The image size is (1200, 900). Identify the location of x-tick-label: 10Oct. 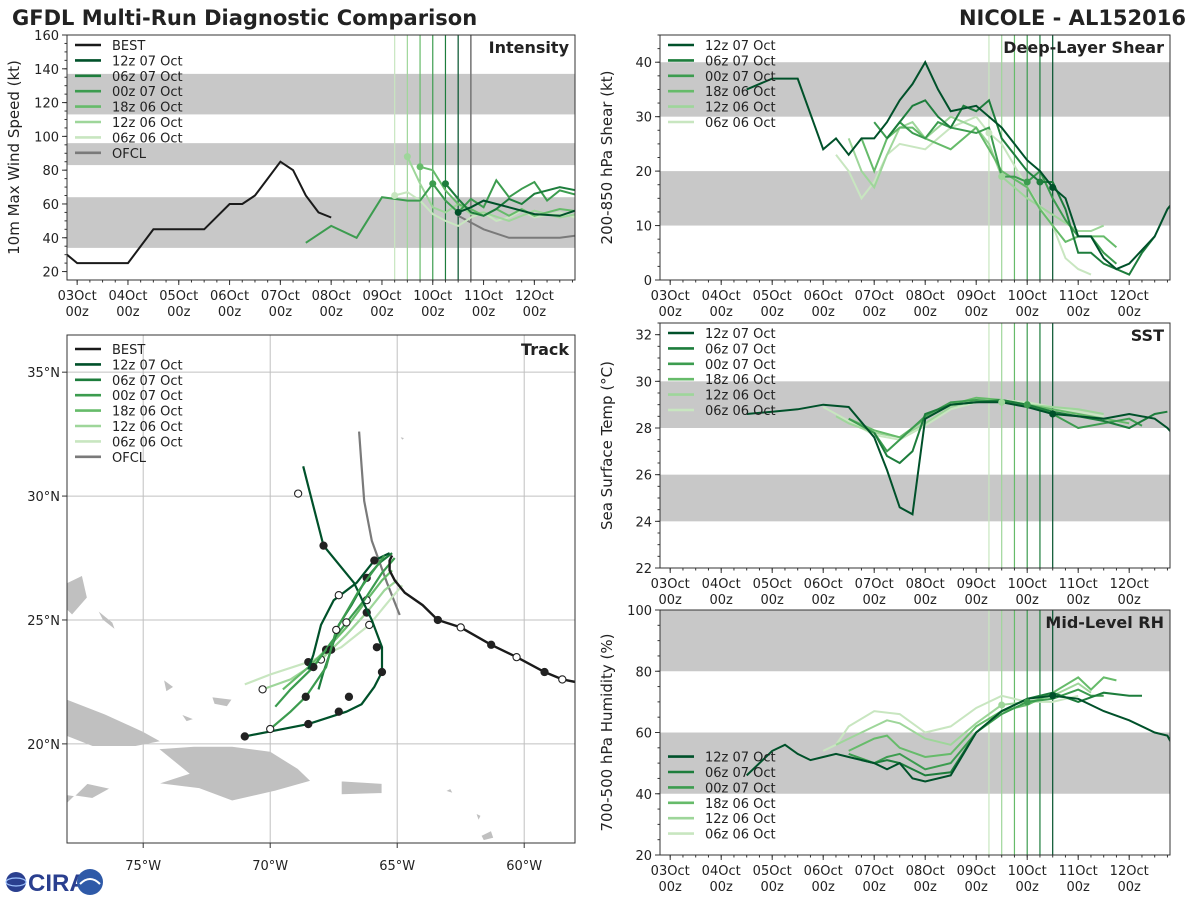
(432, 296).